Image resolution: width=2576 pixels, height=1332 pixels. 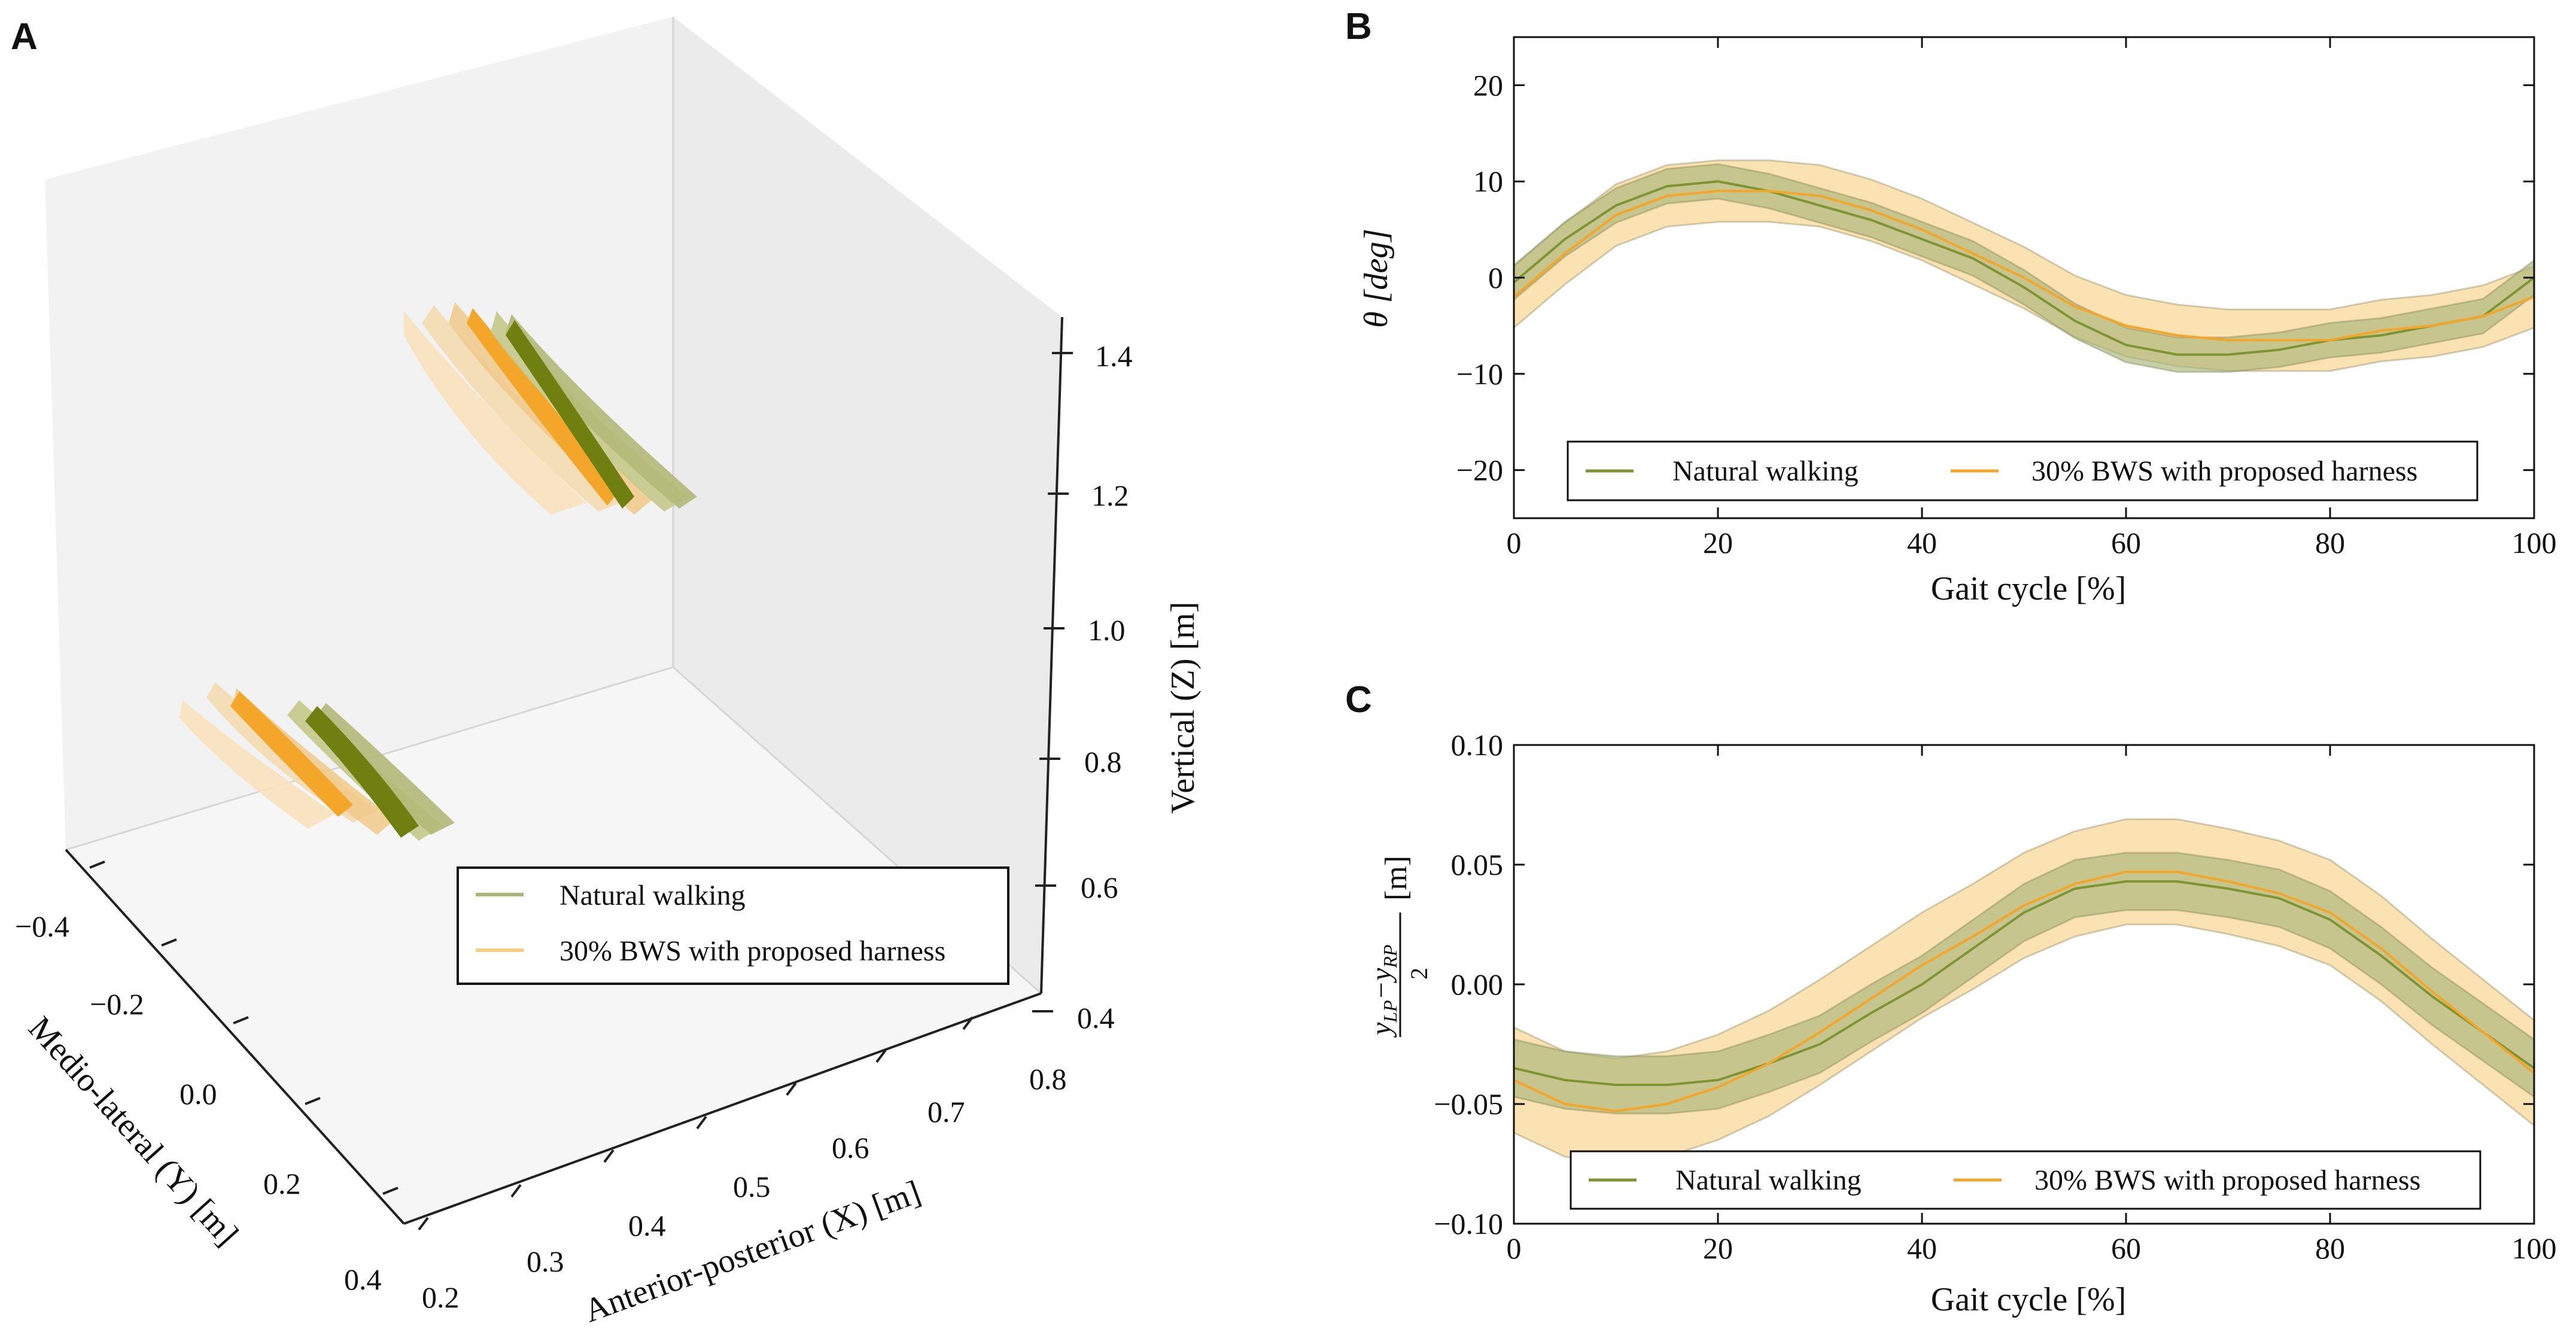 I want to click on z-tick: 1.0, so click(x=1107, y=630).